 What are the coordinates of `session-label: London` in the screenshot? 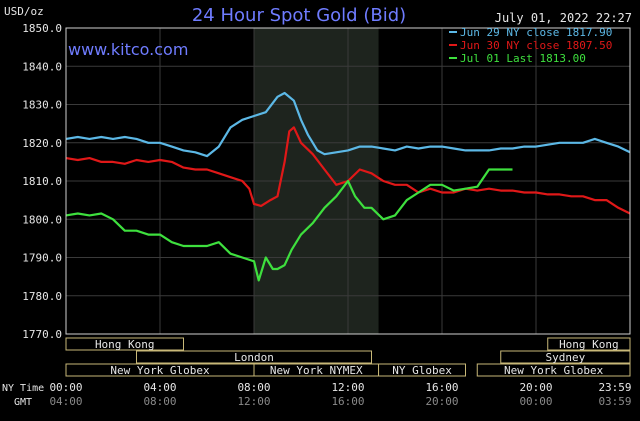 It's located at (254, 357).